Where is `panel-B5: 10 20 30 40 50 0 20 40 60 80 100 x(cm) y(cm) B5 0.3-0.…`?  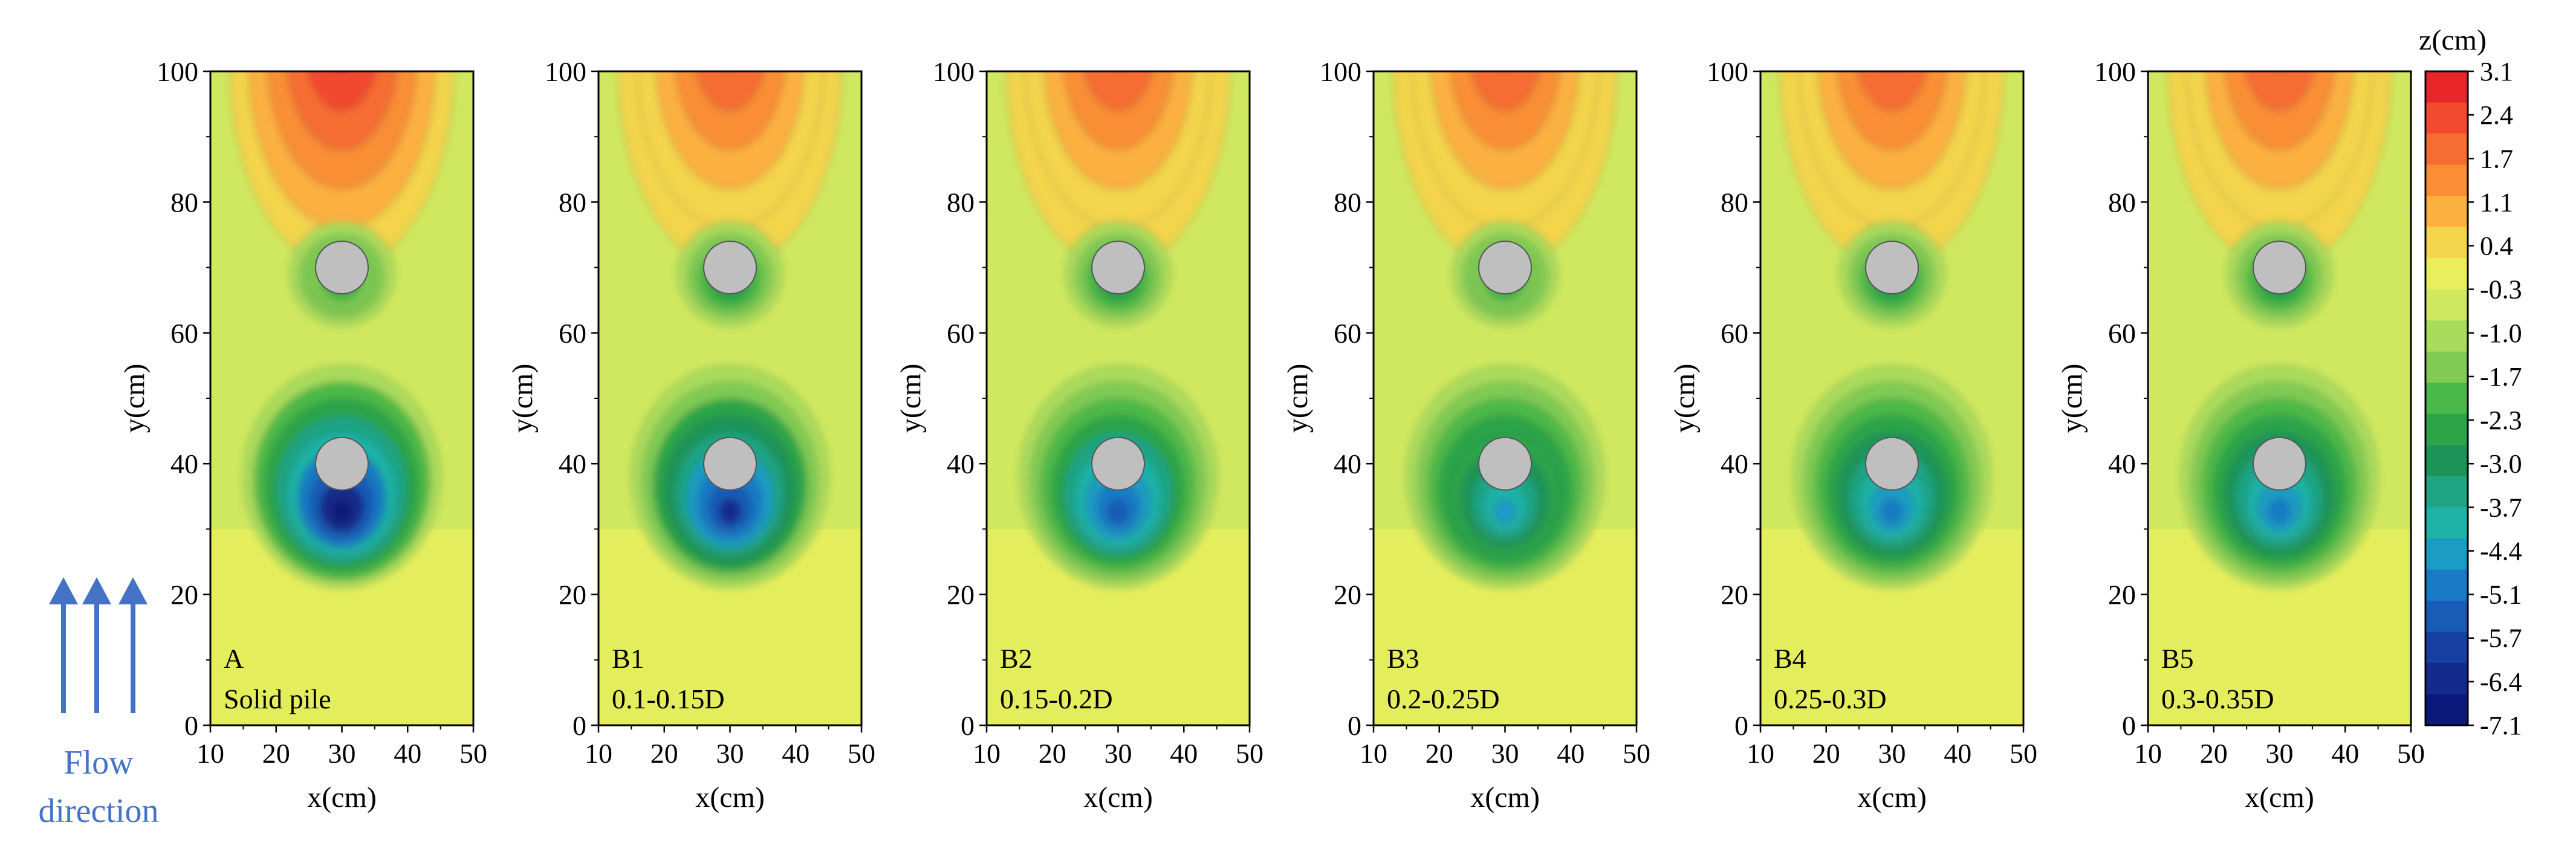
panel-B5: 10 20 30 40 50 0 20 40 60 80 100 x(cm) y(cm) B5 0.3-0.… is located at coordinates (2241, 435).